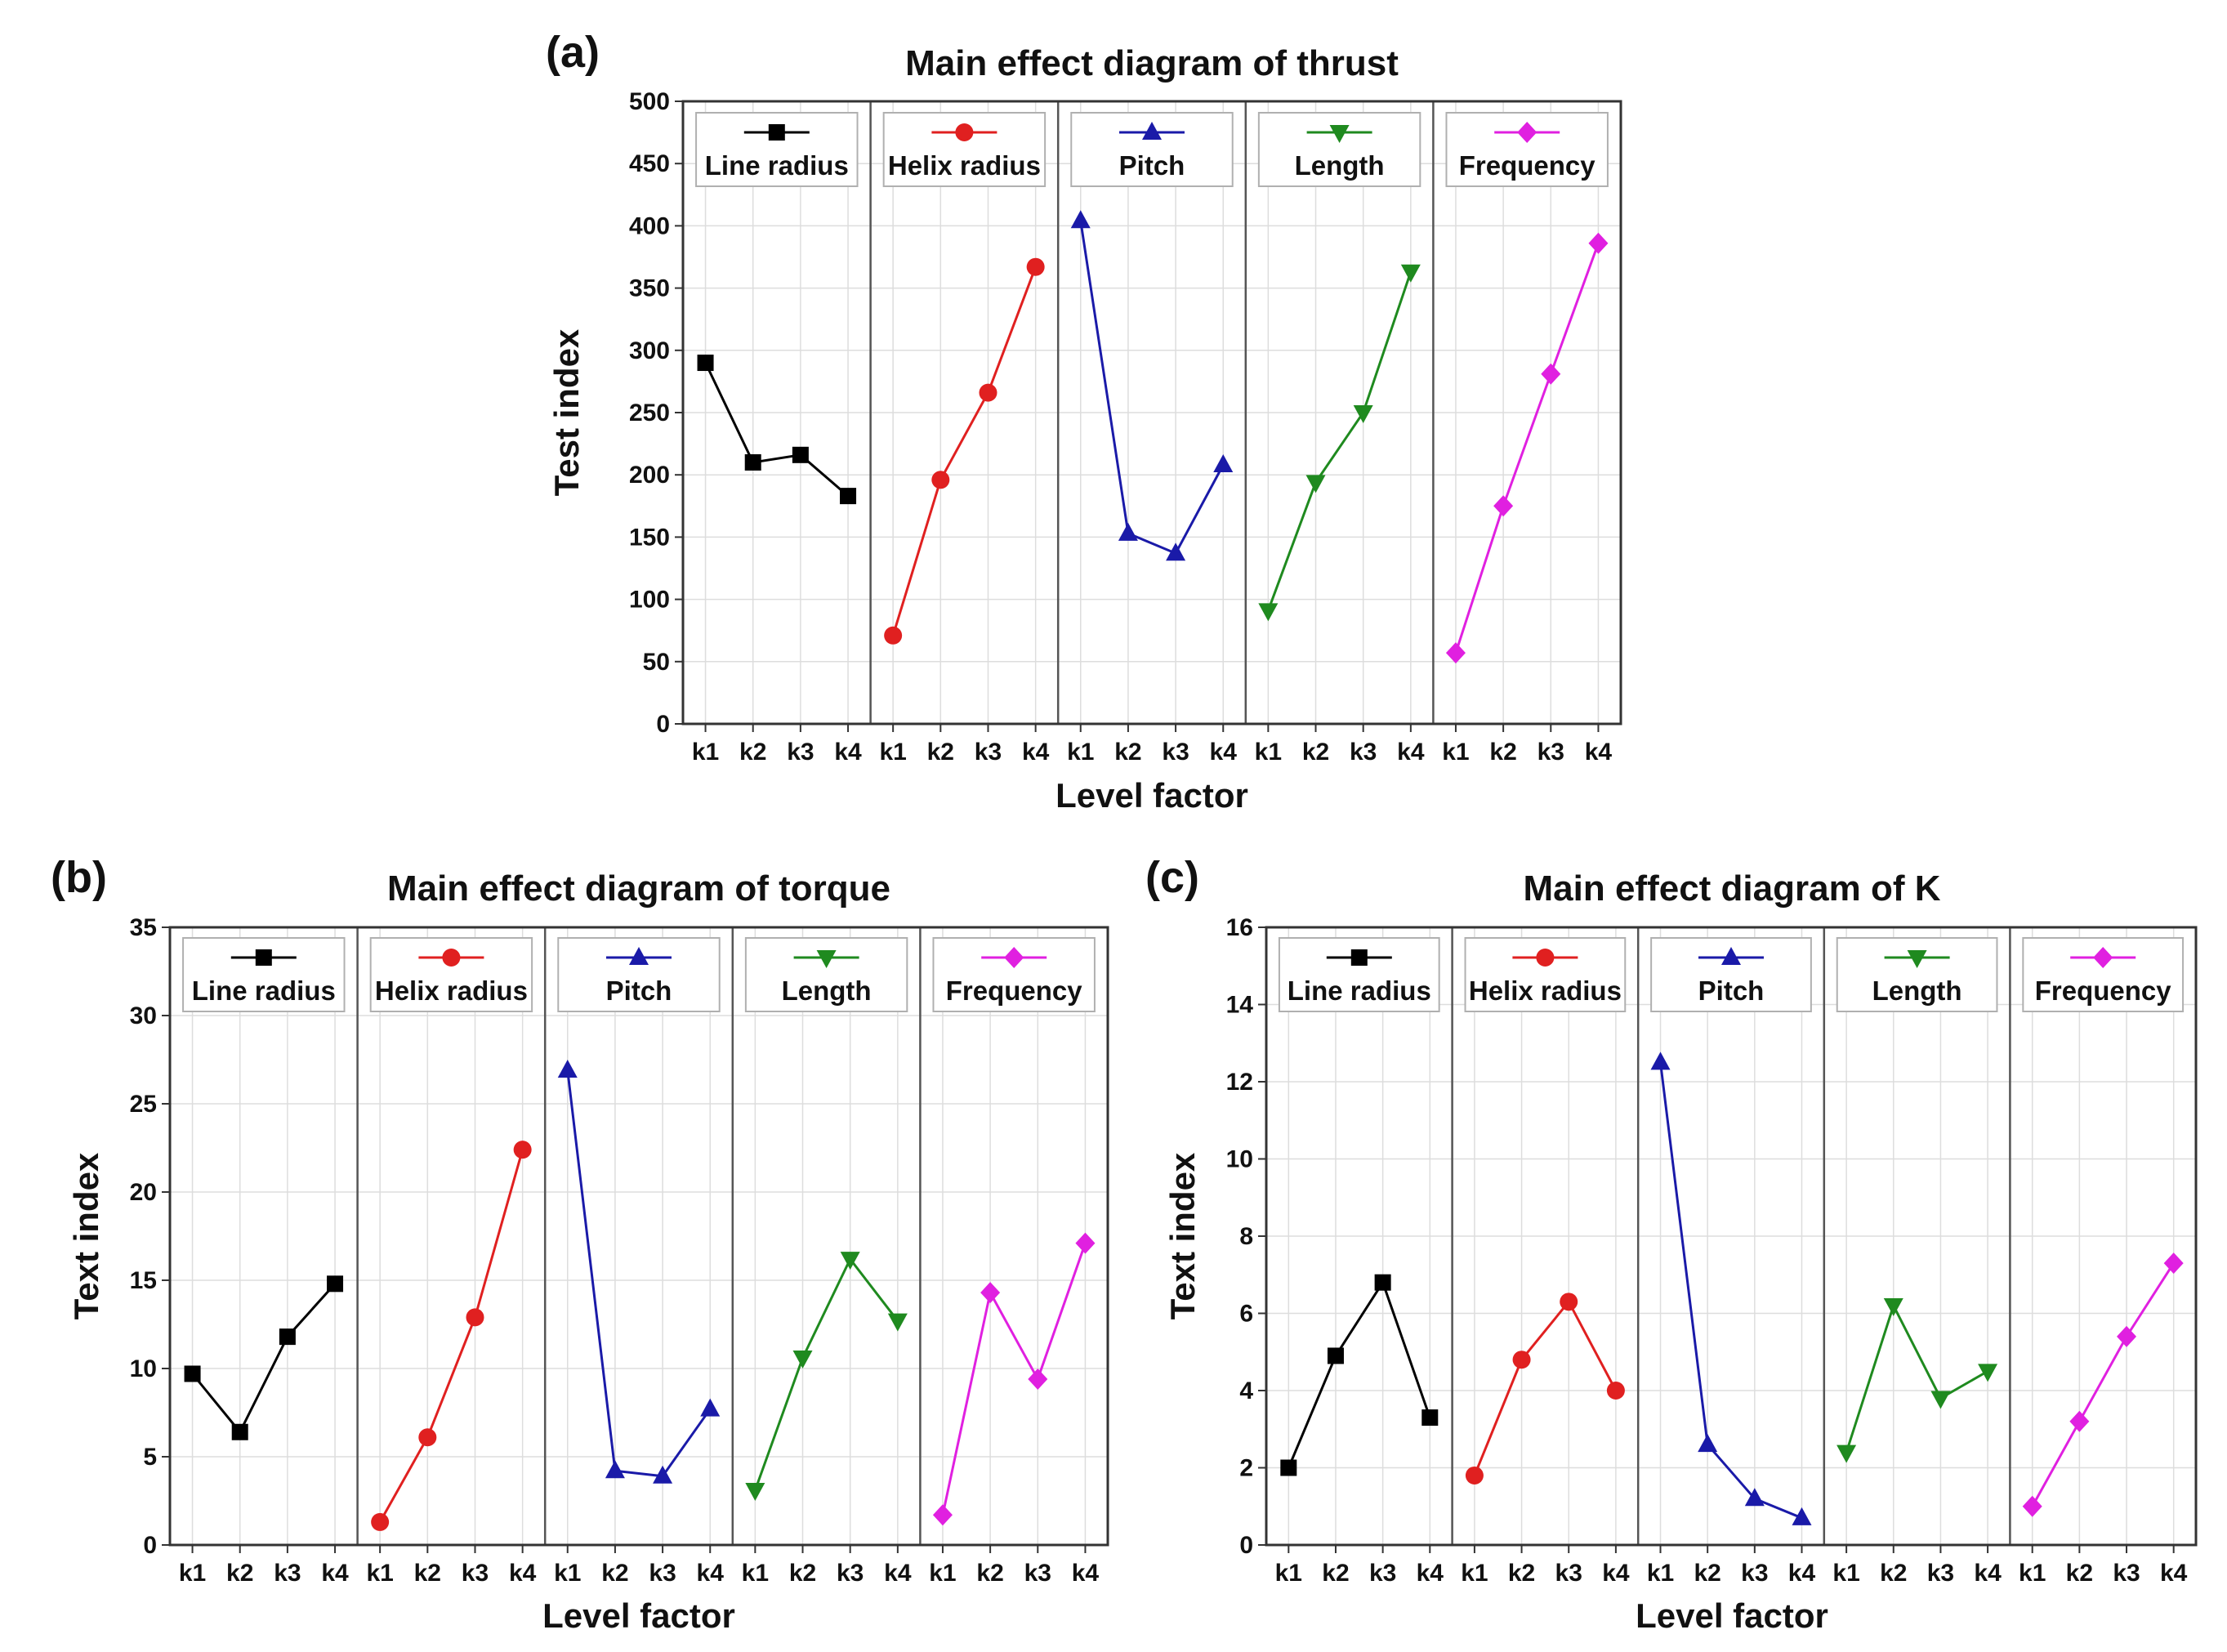 The width and height of the screenshot is (2227, 1652). What do you see at coordinates (566, 412) in the screenshot?
I see `y-axis-label: Test index` at bounding box center [566, 412].